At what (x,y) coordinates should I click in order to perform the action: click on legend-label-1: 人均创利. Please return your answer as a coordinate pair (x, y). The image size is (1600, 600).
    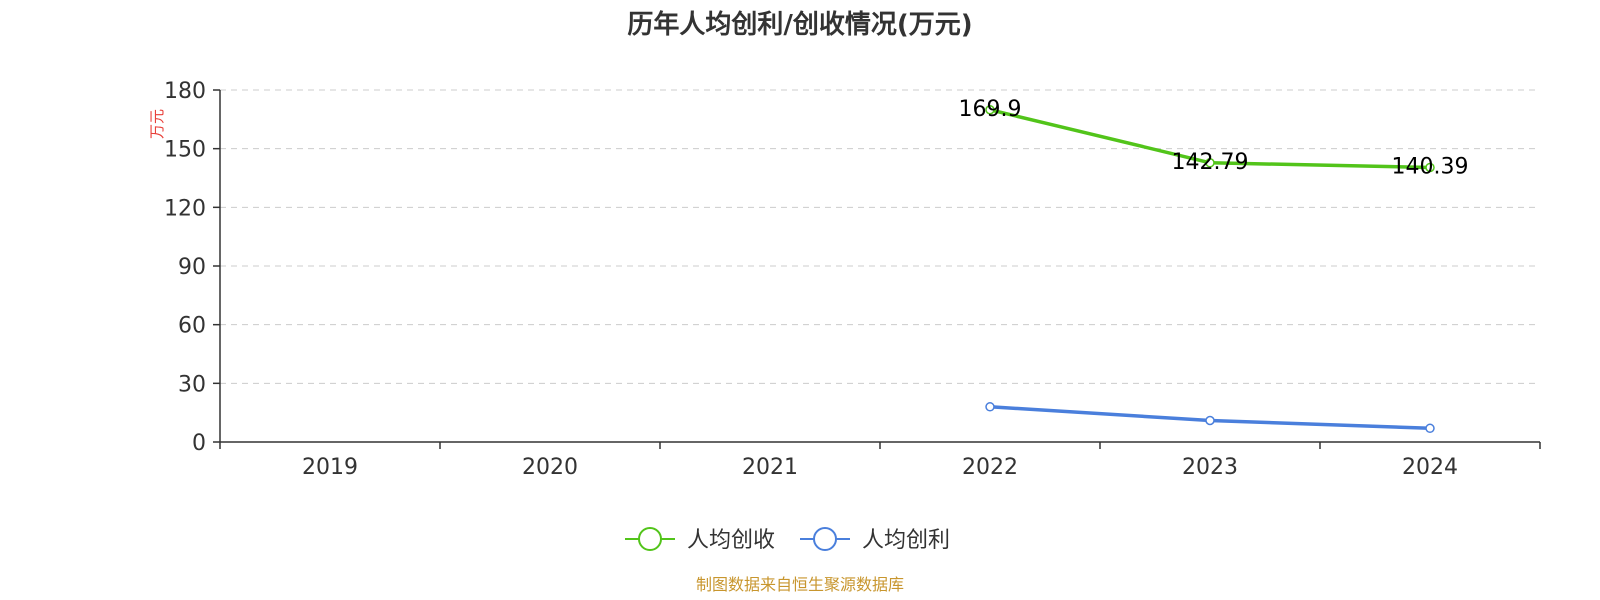
    Looking at the image, I should click on (906, 540).